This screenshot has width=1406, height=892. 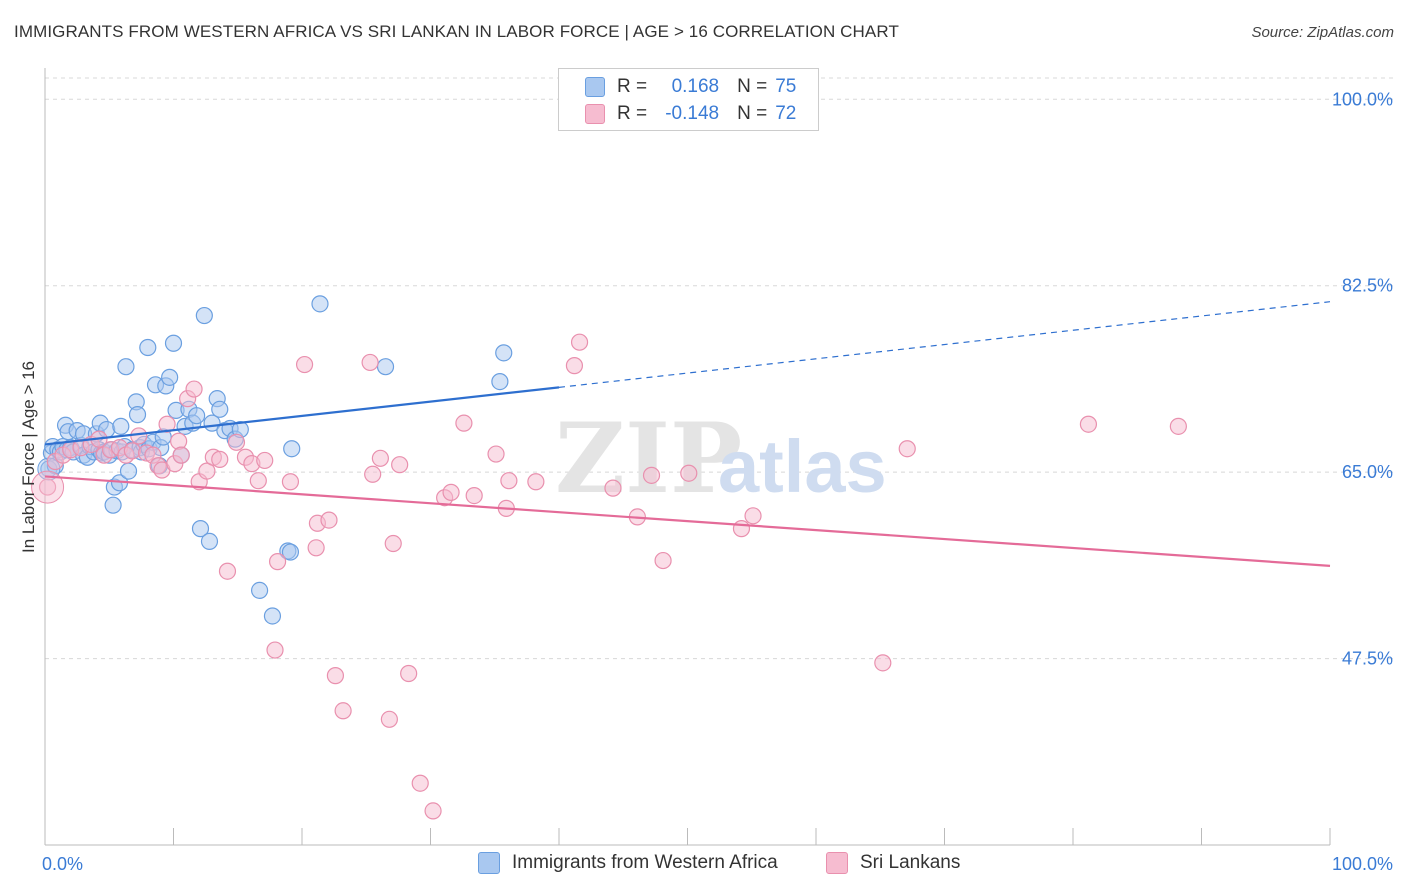 What do you see at coordinates (595, 114) in the screenshot?
I see `legend-swatch-pink` at bounding box center [595, 114].